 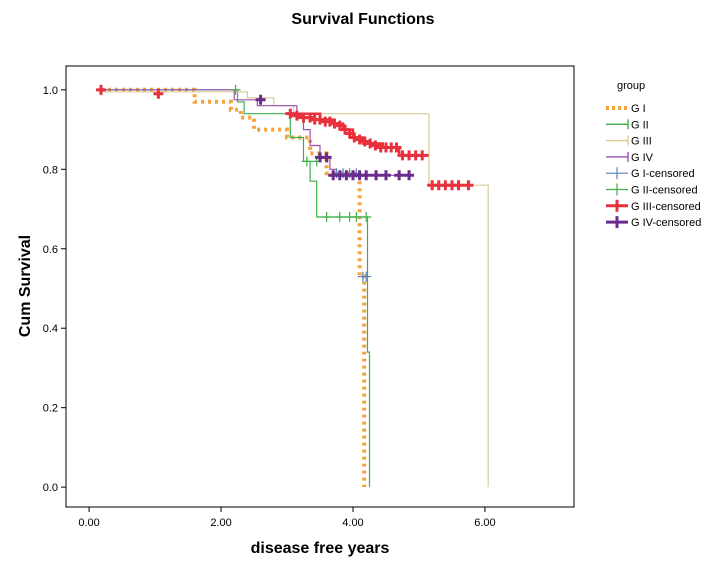 I want to click on y-tick-label: 0.2, so click(x=50, y=409).